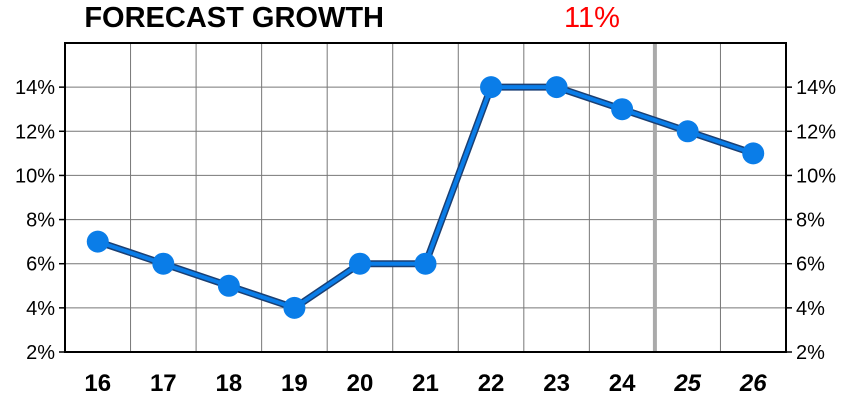 This screenshot has width=848, height=404. What do you see at coordinates (810, 309) in the screenshot?
I see `y-tick-label-right: 4%` at bounding box center [810, 309].